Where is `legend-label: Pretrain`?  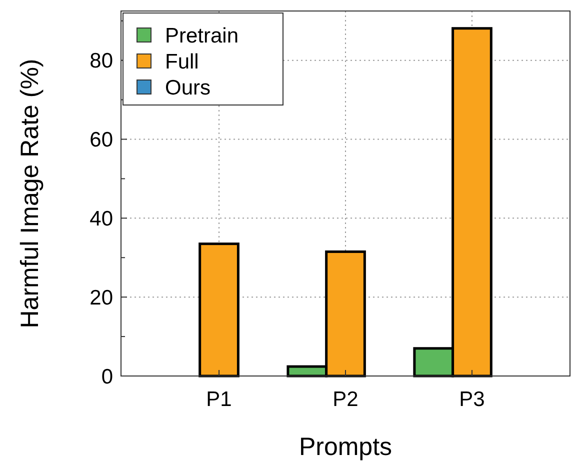
legend-label: Pretrain is located at coordinates (202, 36).